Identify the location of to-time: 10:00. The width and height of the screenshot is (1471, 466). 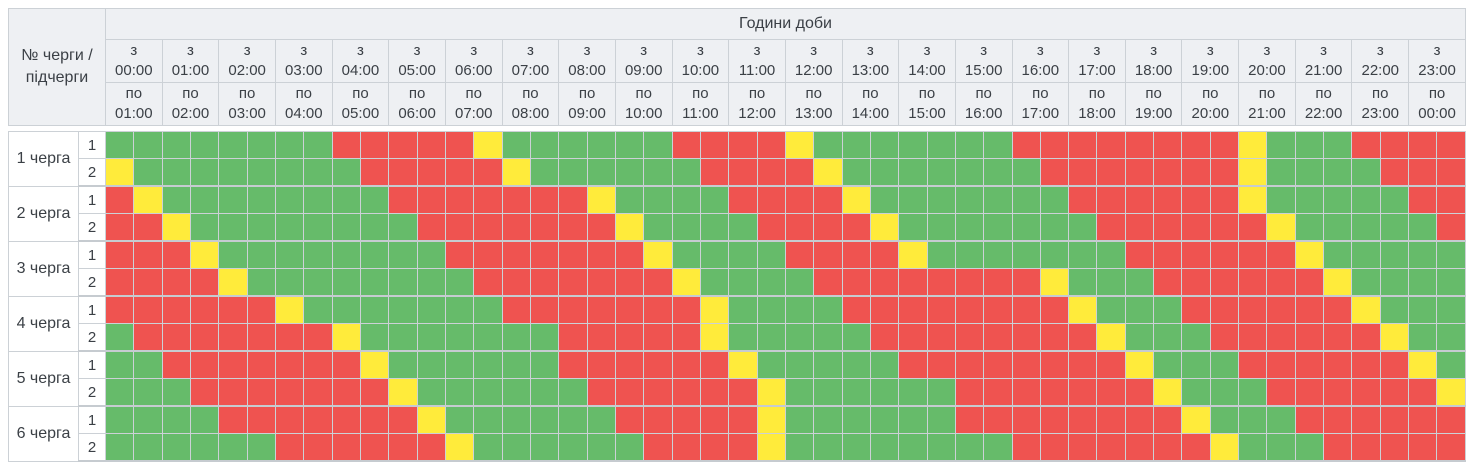
(643, 113).